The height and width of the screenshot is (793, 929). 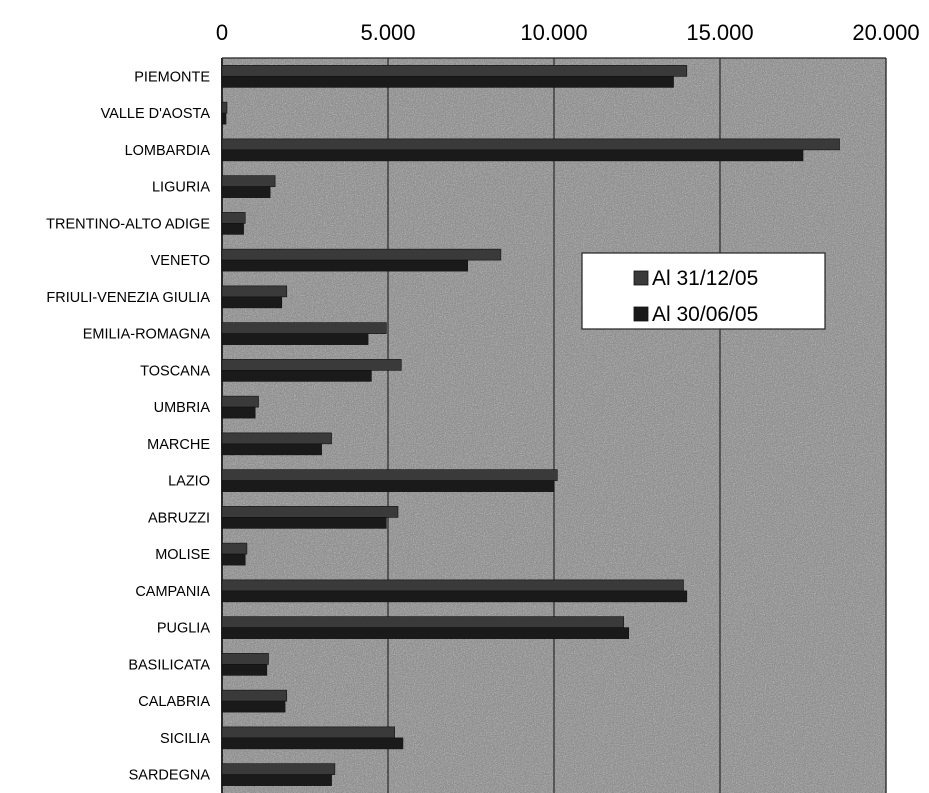 What do you see at coordinates (170, 776) in the screenshot?
I see `category-label: SARDEGNA` at bounding box center [170, 776].